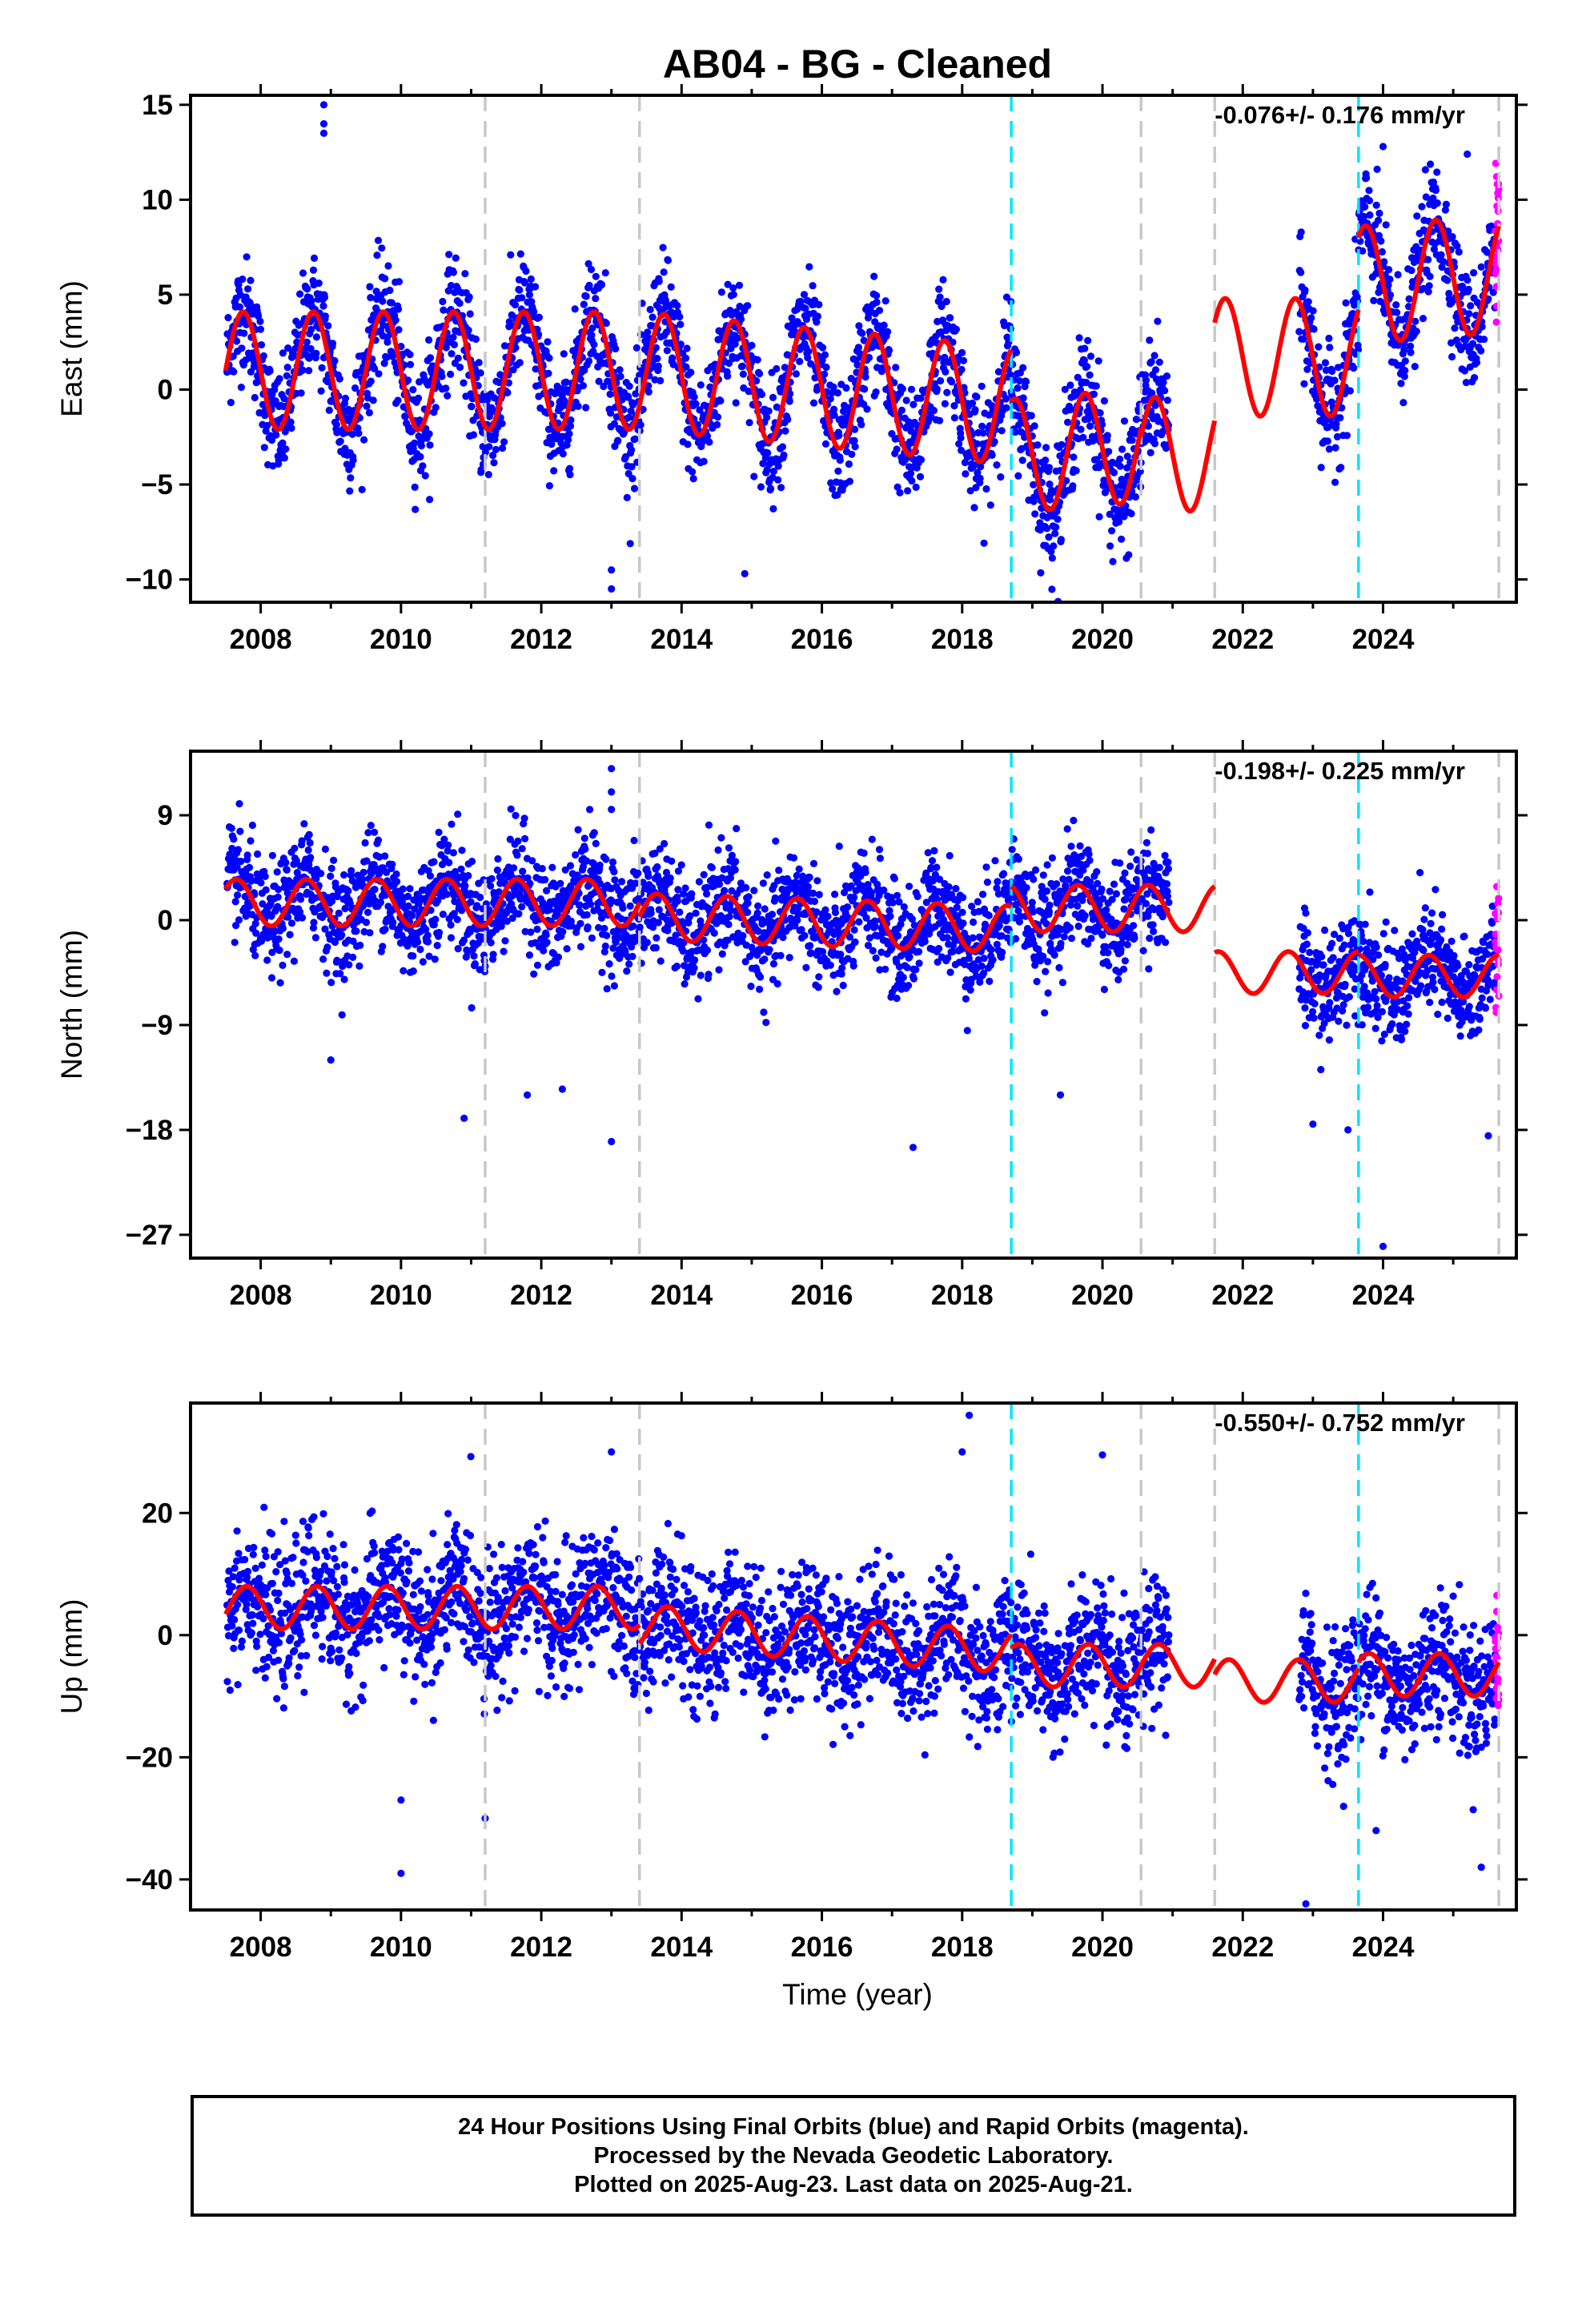 Image resolution: width=1582 pixels, height=2324 pixels. Describe the element at coordinates (1243, 639) in the screenshot. I see `x-tick-label: 2022` at that location.